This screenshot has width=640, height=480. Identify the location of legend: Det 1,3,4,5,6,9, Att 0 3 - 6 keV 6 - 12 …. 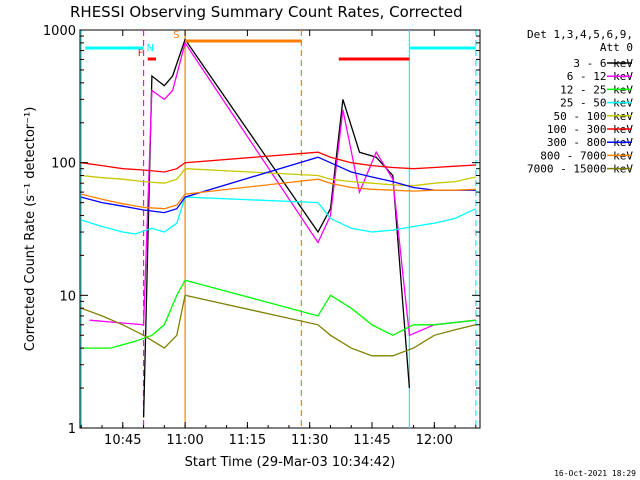
(580, 102).